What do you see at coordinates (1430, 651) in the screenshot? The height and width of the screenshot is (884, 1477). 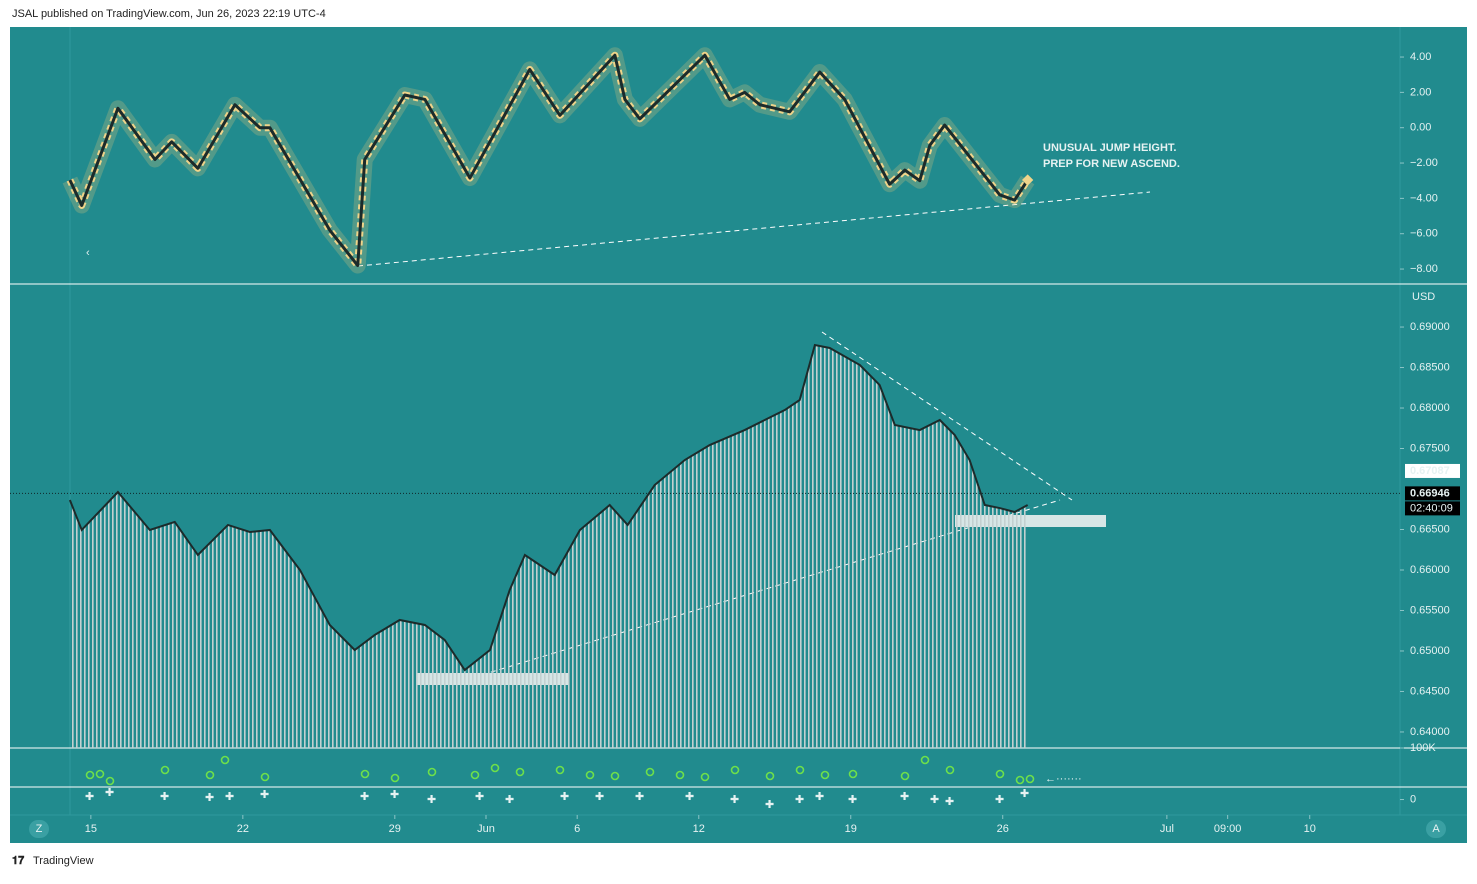 I see `y-tick-label: 0.65000` at bounding box center [1430, 651].